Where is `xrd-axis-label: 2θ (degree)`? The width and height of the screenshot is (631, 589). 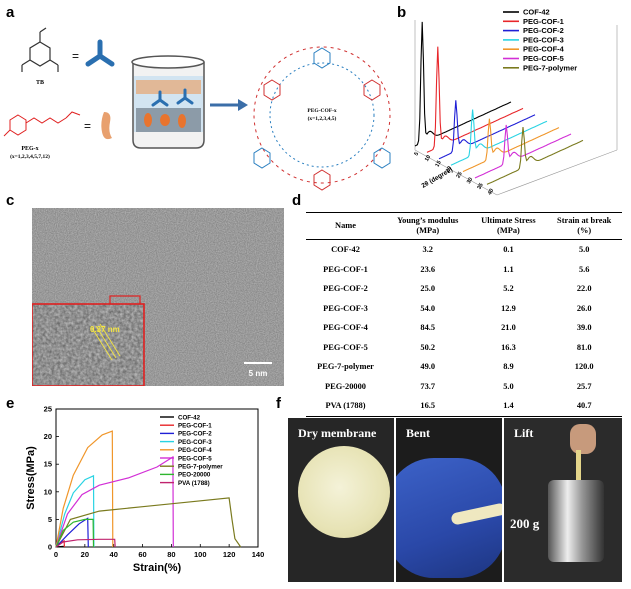 xrd-axis-label: 2θ (degree) is located at coordinates (437, 177).